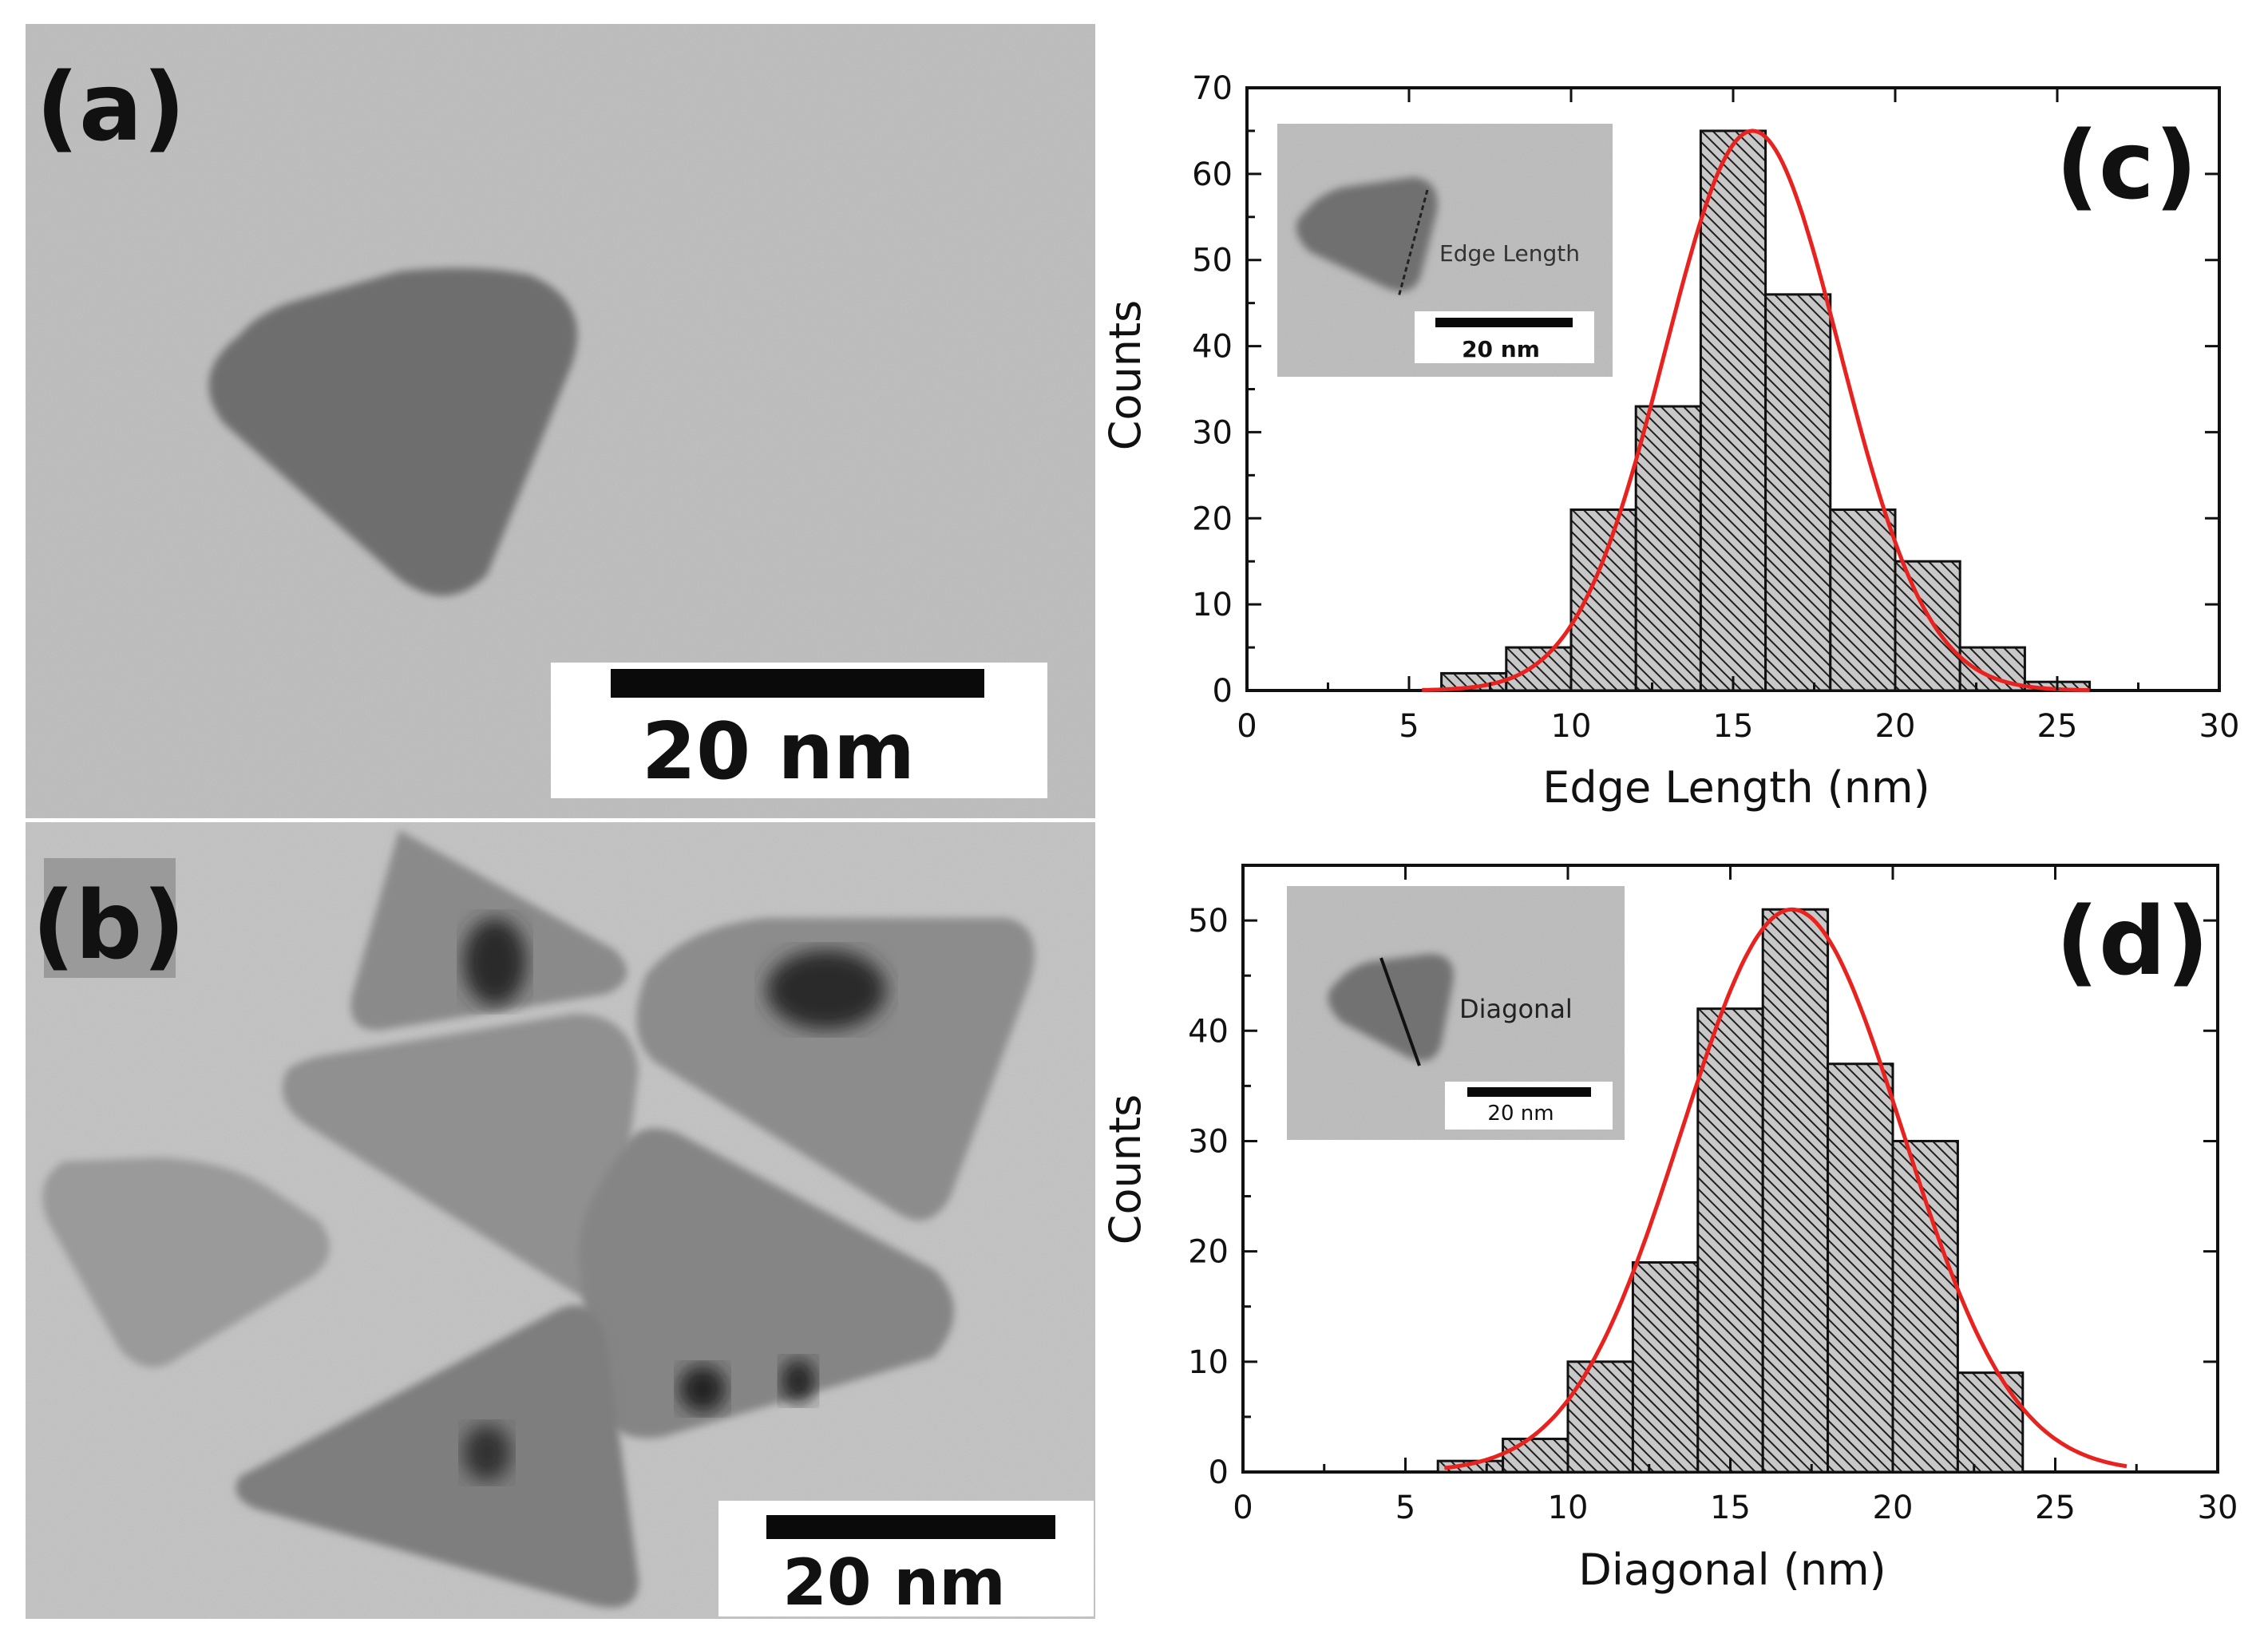 This screenshot has width=2268, height=1650. What do you see at coordinates (1405, 1508) in the screenshot?
I see `x-tick-label-d-1: 5` at bounding box center [1405, 1508].